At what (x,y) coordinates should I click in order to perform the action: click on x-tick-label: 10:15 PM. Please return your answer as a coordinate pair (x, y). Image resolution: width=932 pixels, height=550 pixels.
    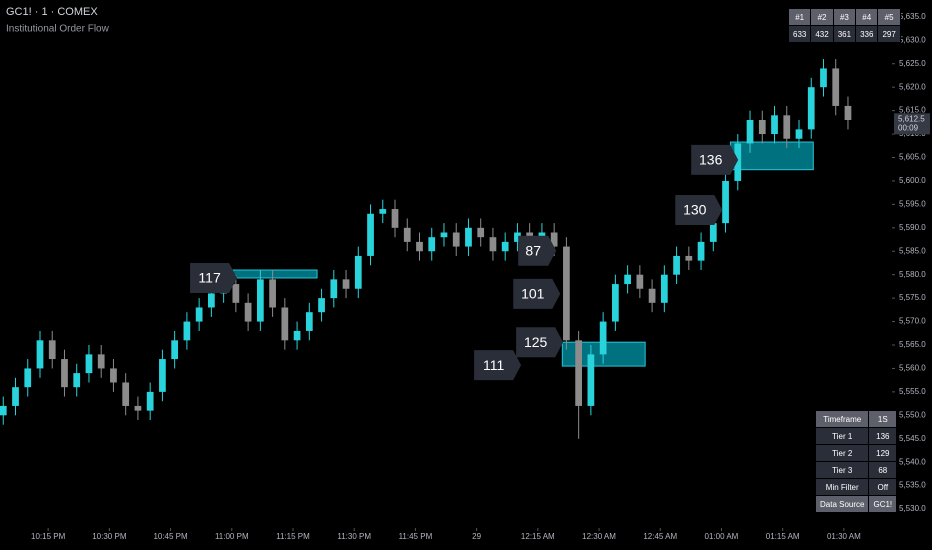
    Looking at the image, I should click on (48, 536).